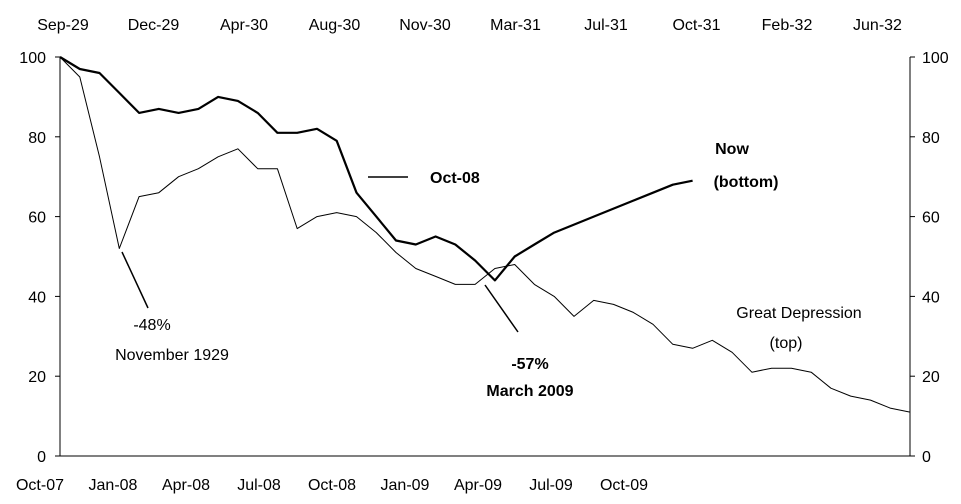 This screenshot has height=504, width=961. Describe the element at coordinates (37, 218) in the screenshot. I see `y-tick-label: 60` at that location.